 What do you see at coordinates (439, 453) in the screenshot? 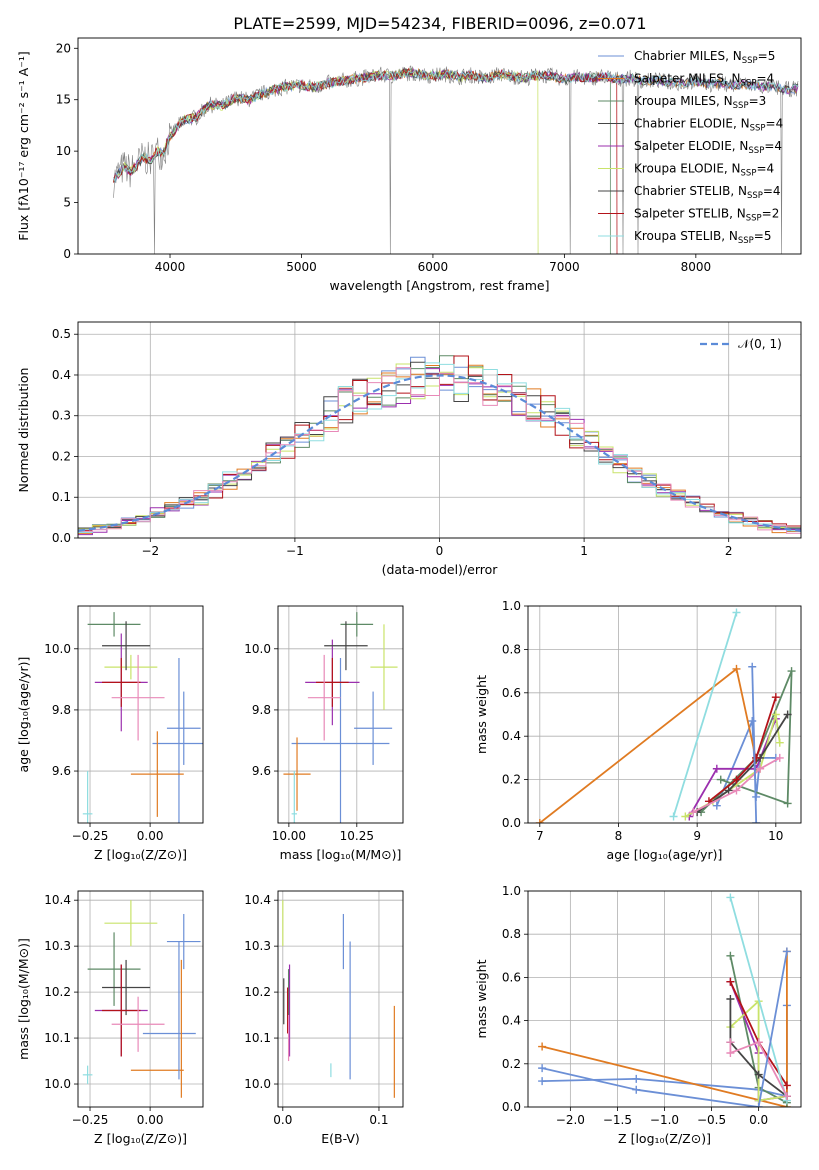
I see `normal-curve` at bounding box center [439, 453].